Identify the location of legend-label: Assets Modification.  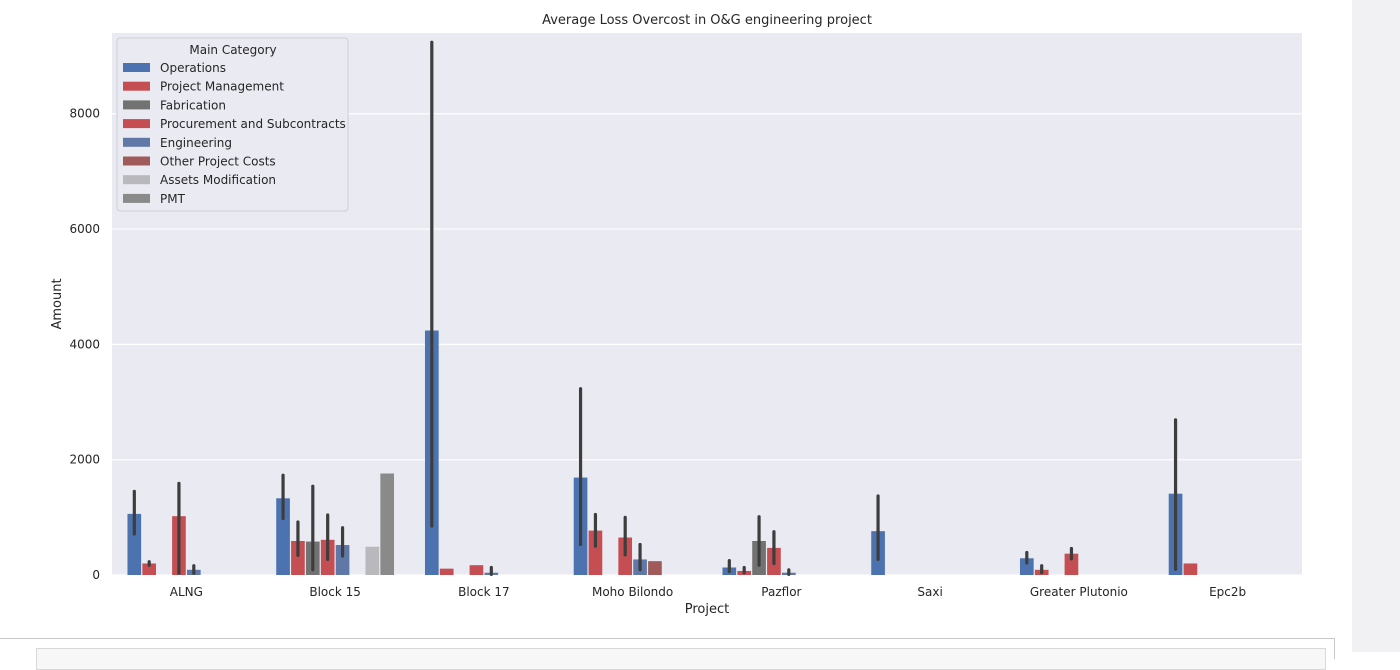
(218, 180).